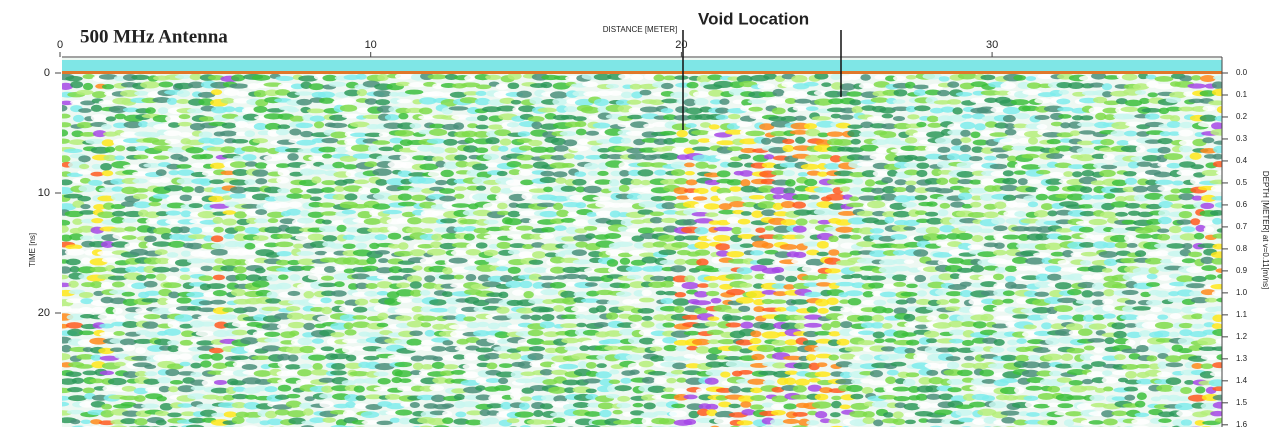 The height and width of the screenshot is (427, 1275). Describe the element at coordinates (1242, 138) in the screenshot. I see `y2-tick-label: 0.3` at that location.